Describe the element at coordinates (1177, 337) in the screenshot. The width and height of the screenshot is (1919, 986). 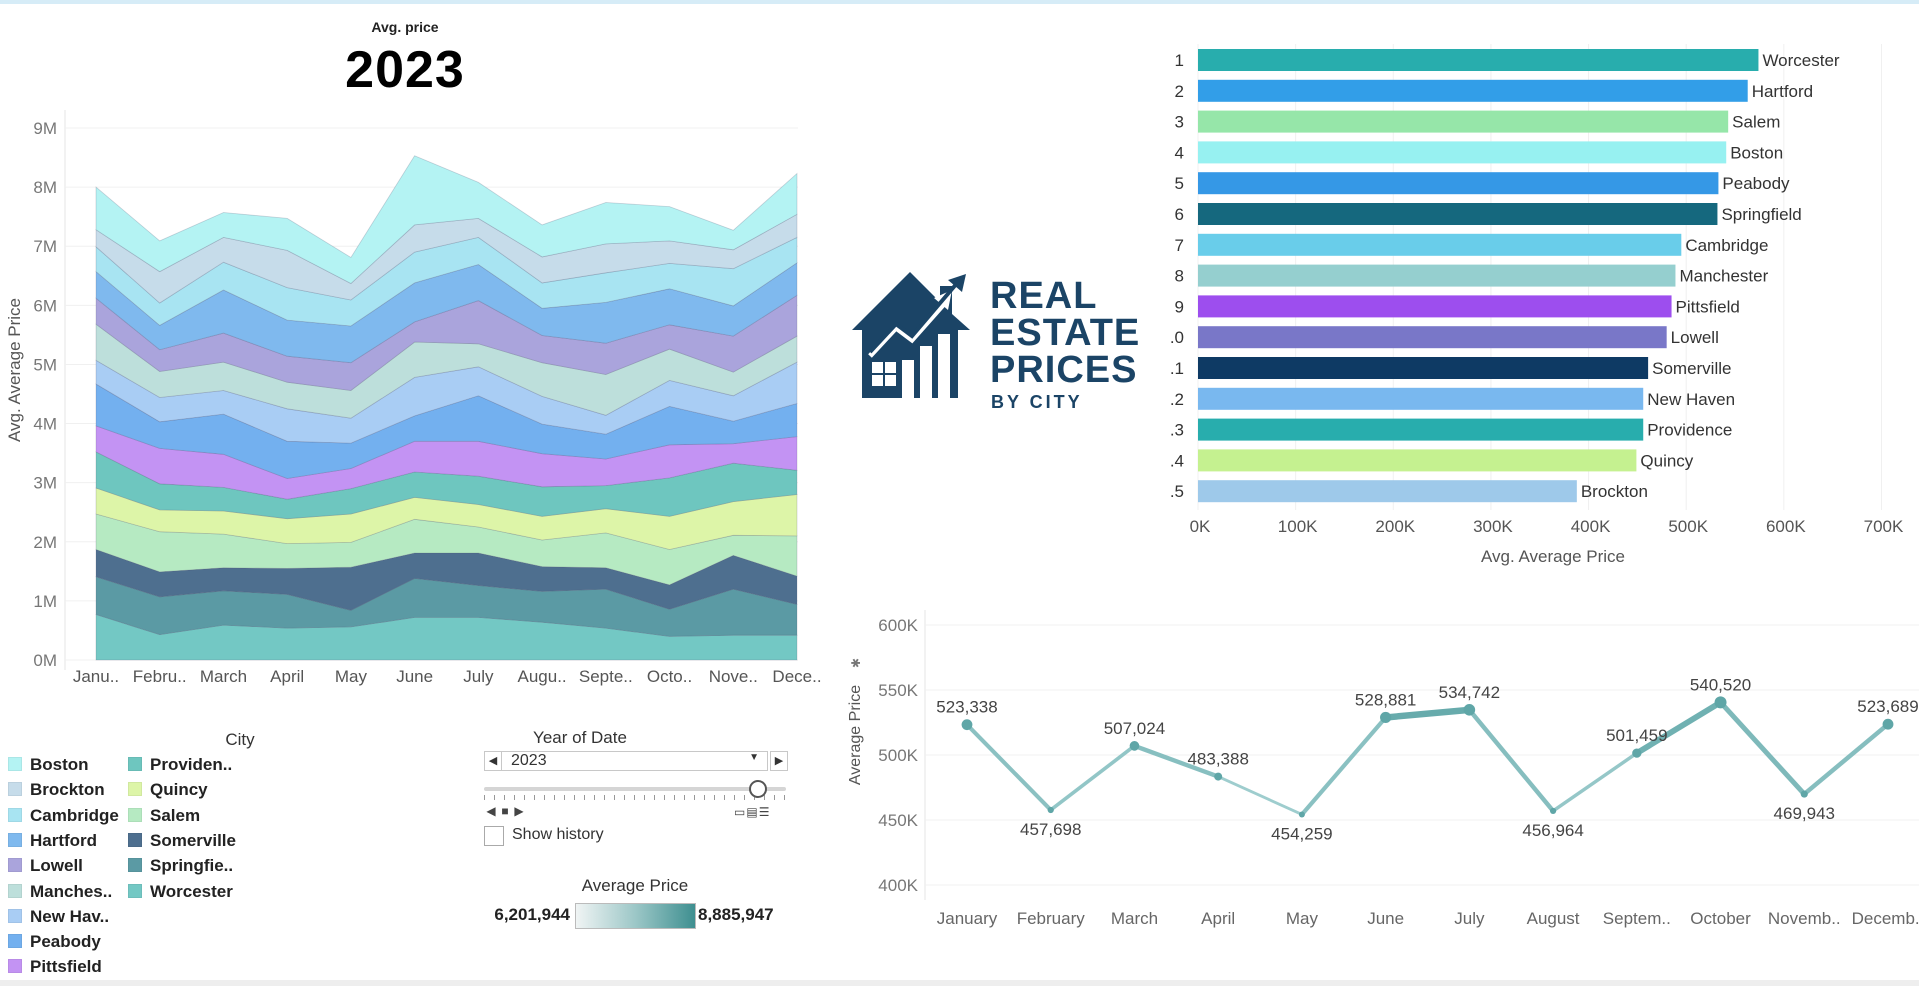
I see `bar-rank-label: .0` at that location.